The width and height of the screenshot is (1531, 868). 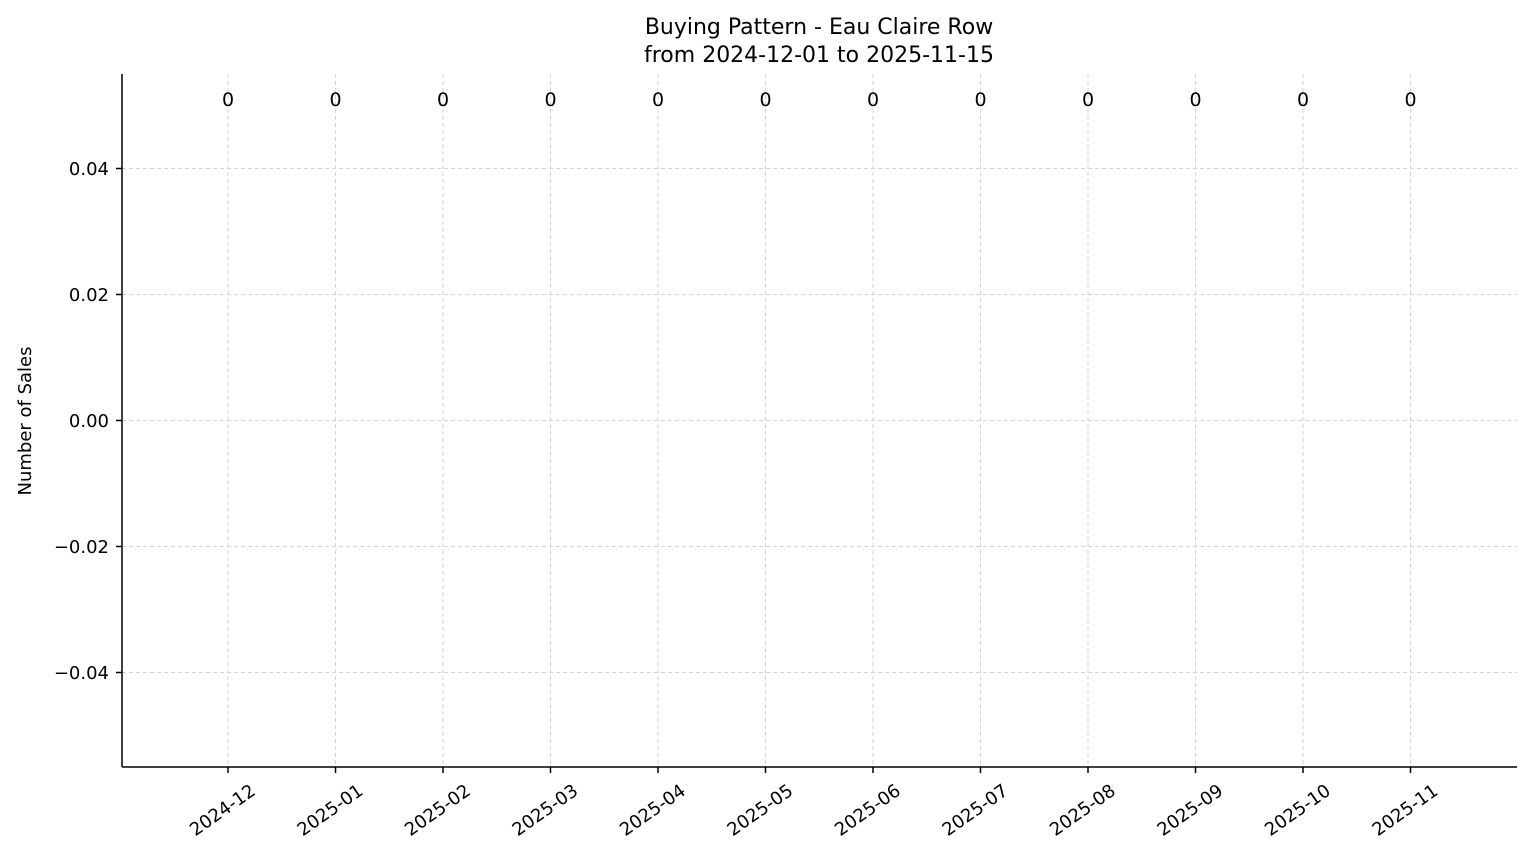 What do you see at coordinates (1298, 810) in the screenshot?
I see `x-tick-label: 2025-10` at bounding box center [1298, 810].